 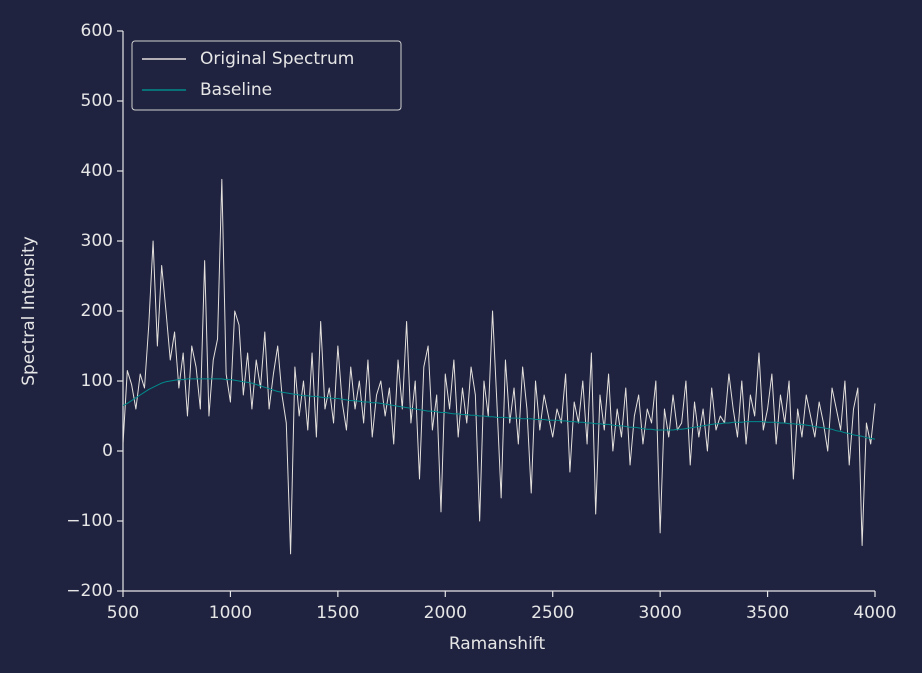 I want to click on y-tick-label: 600, so click(x=97, y=31).